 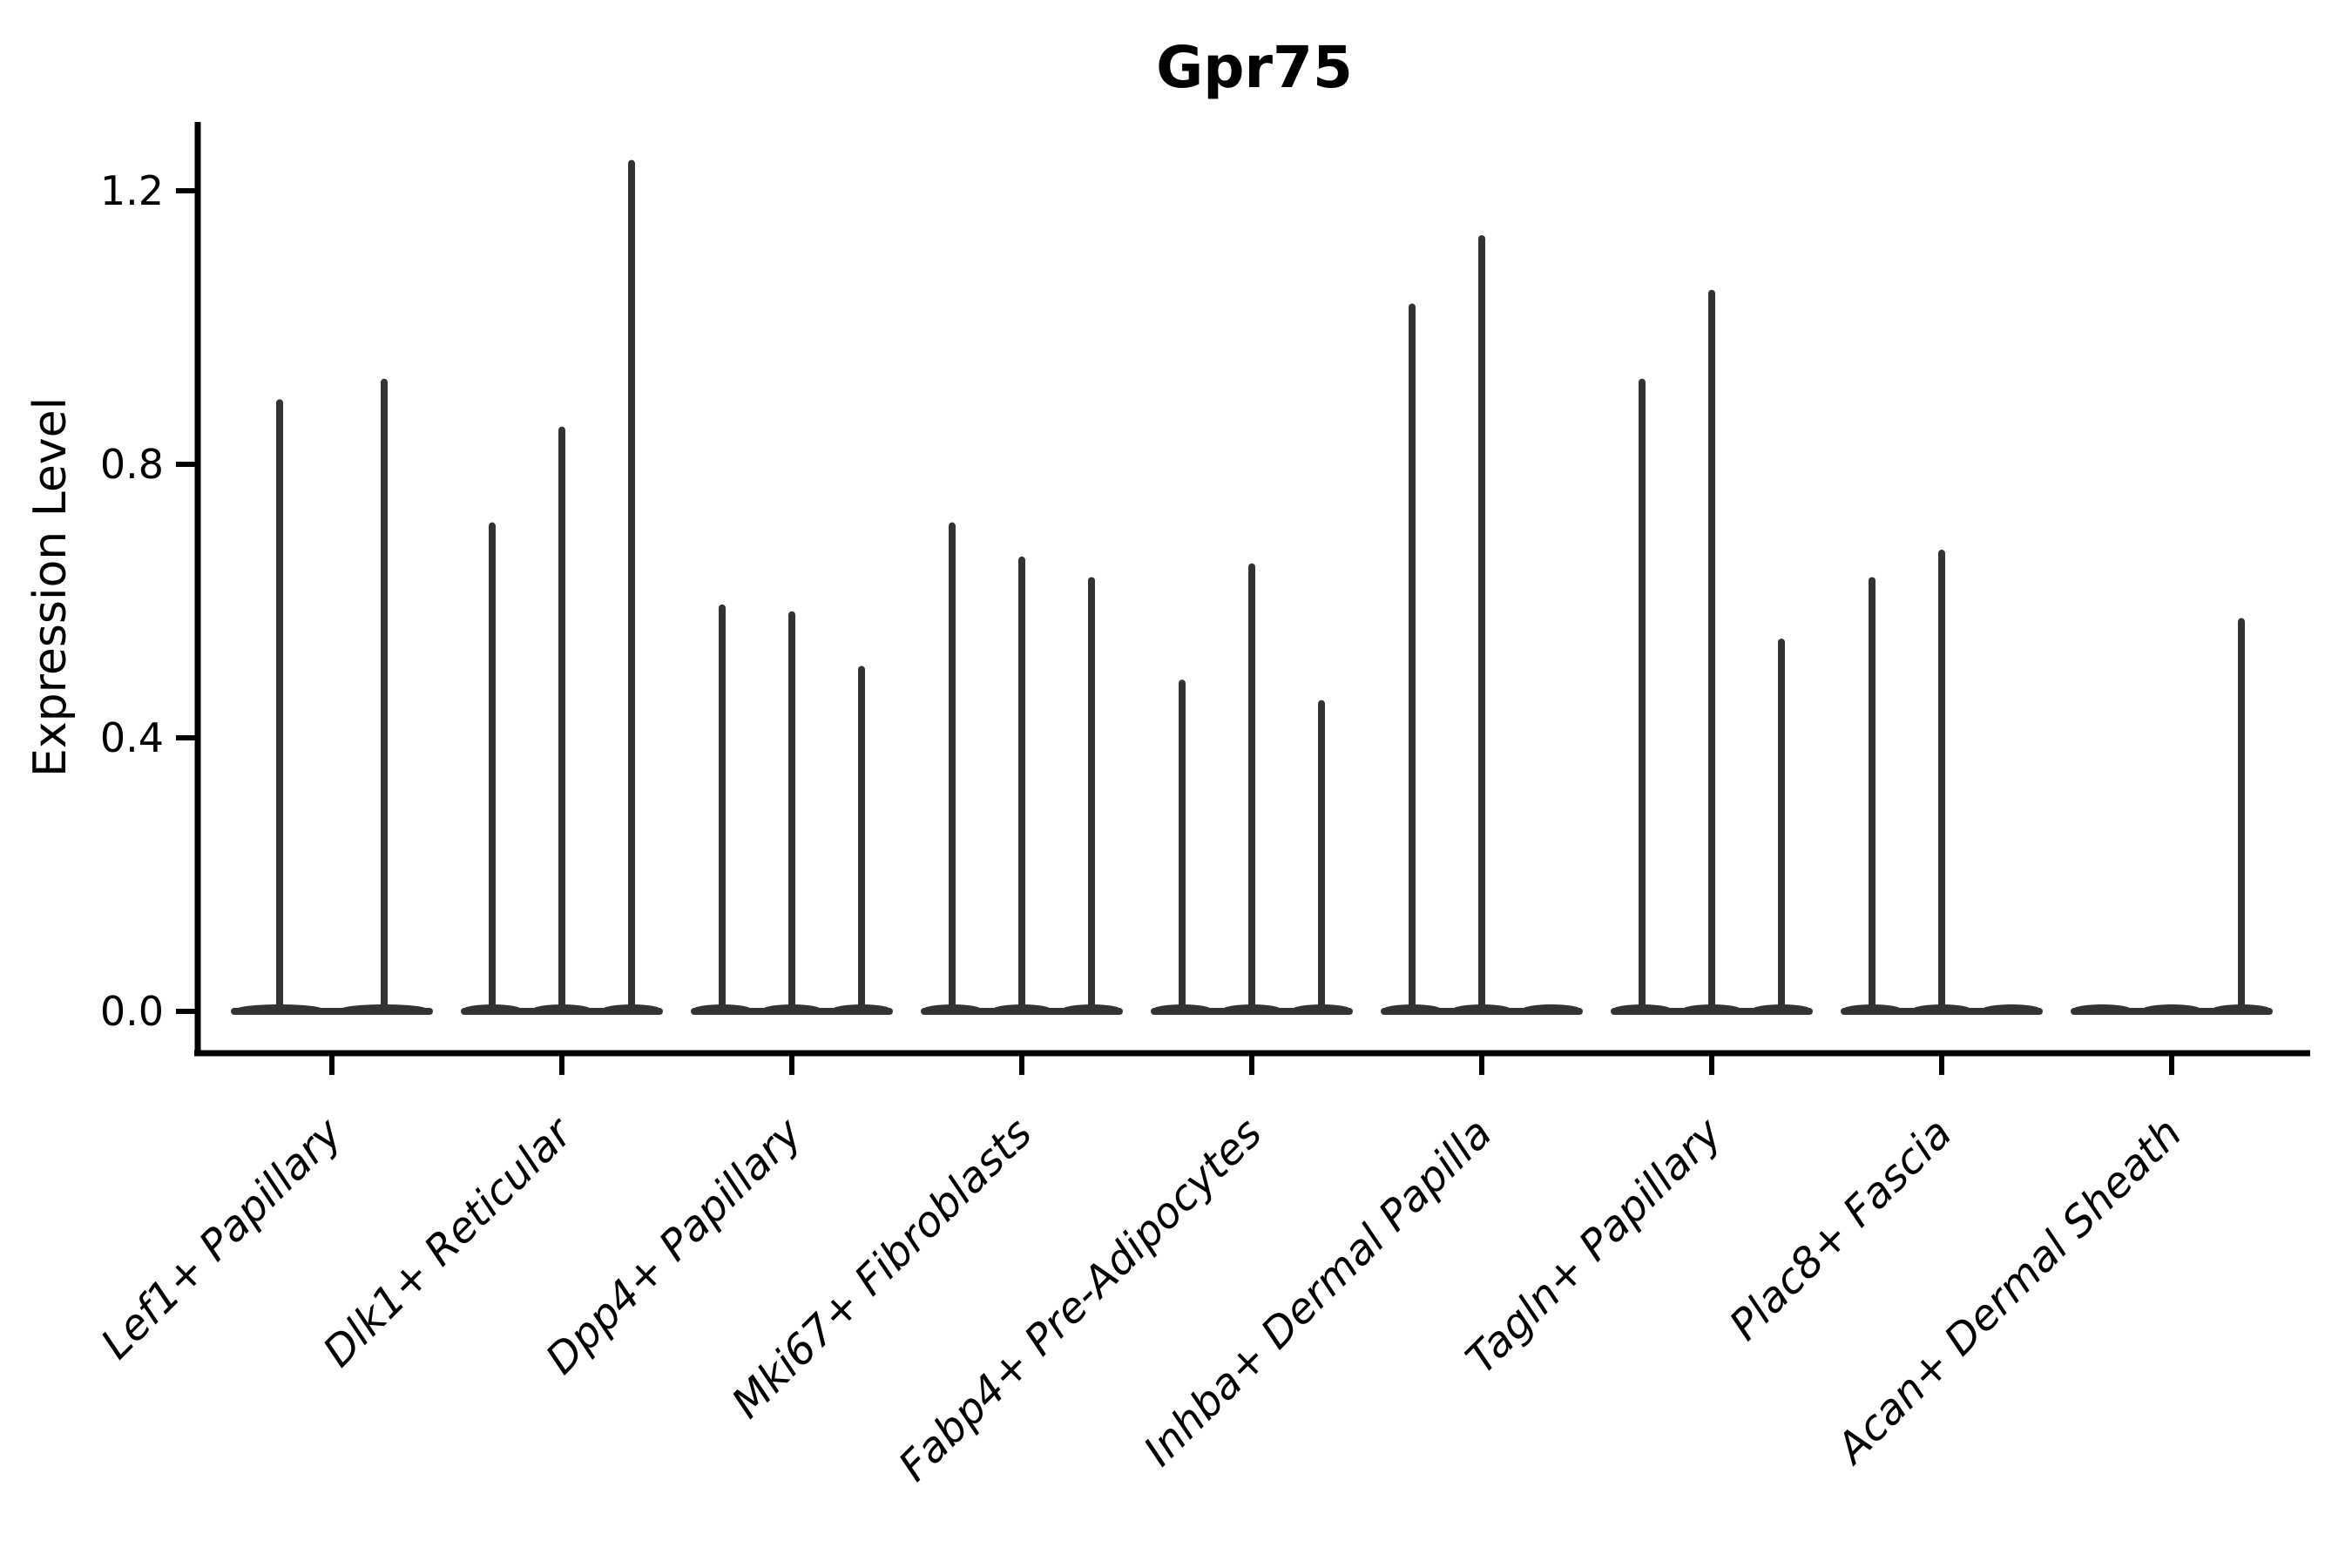 I want to click on y-tick-label-1: 0.4, so click(x=132, y=737).